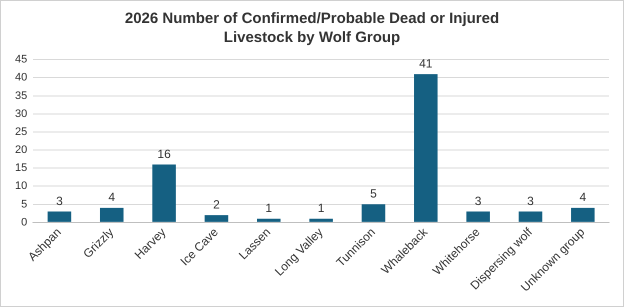  I want to click on y-tick-label: 0, so click(24, 222).